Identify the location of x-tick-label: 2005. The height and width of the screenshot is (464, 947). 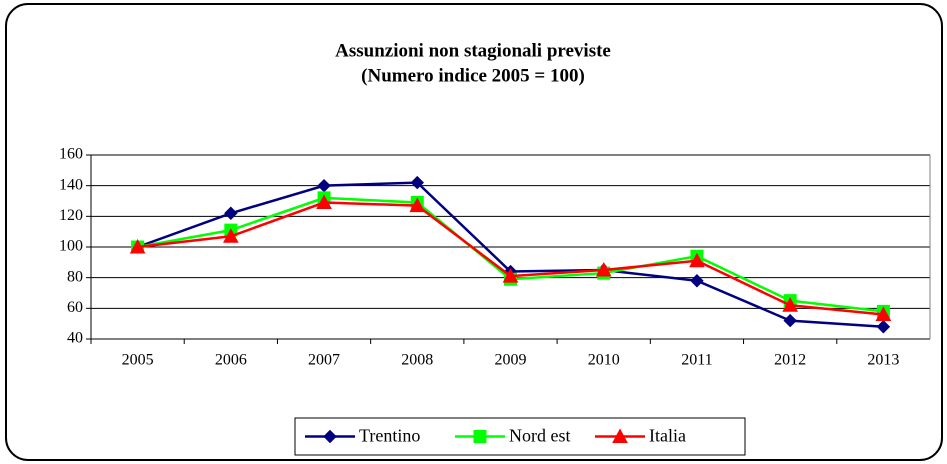
(138, 360).